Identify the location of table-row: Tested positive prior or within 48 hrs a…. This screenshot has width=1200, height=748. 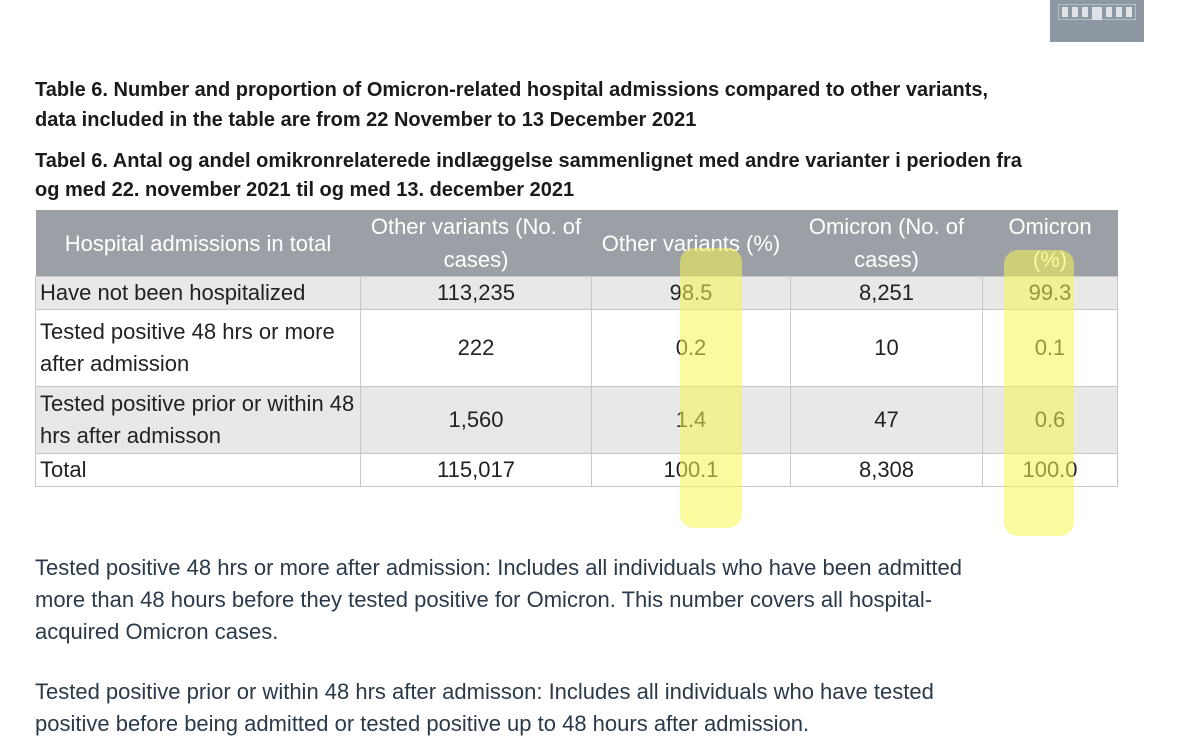
(576, 420).